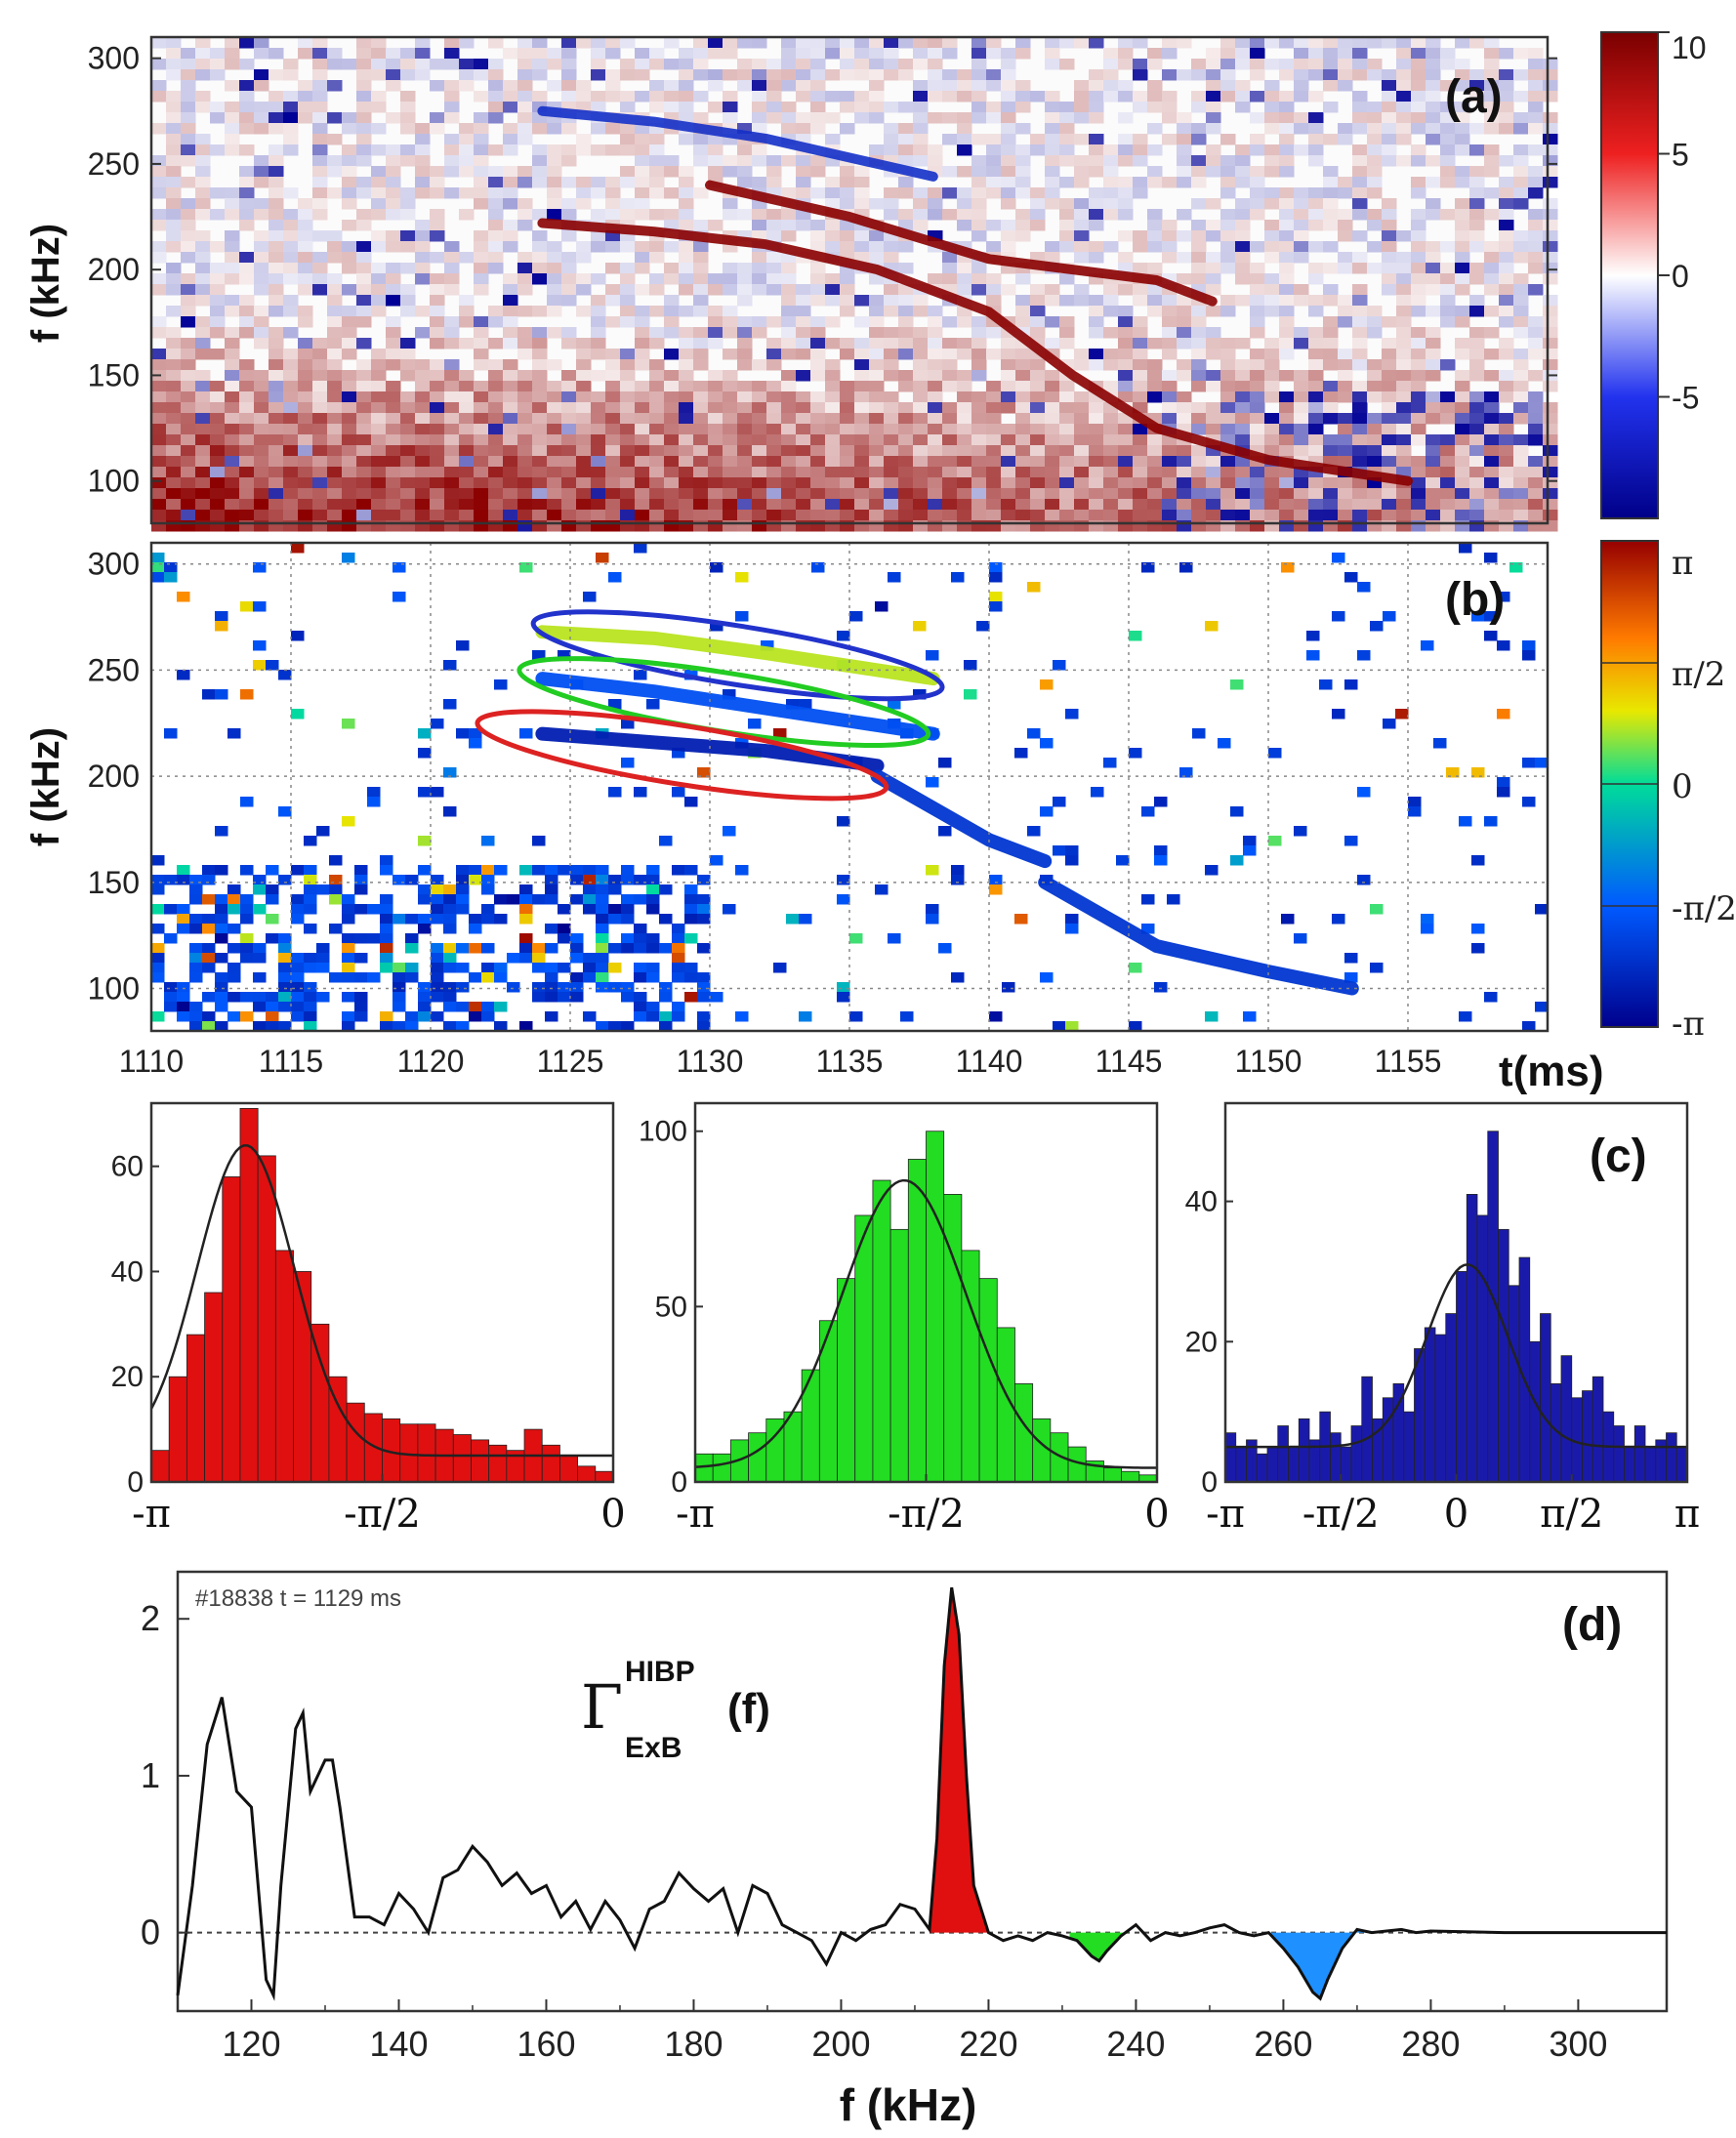 This screenshot has height=2138, width=1736. Describe the element at coordinates (926, 1514) in the screenshot. I see `panel-c-x-tick-label: -π/2` at that location.